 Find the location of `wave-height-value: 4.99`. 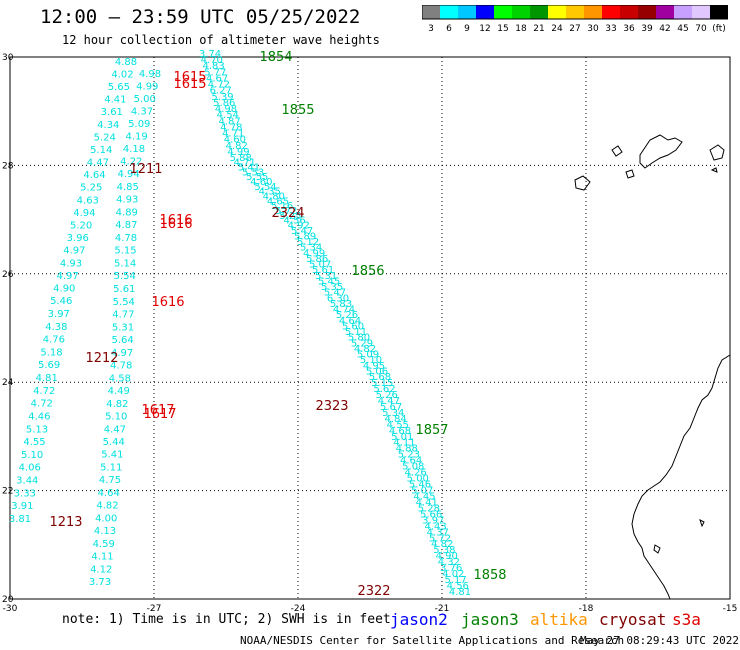

wave-height-value: 4.99 is located at coordinates (147, 87).